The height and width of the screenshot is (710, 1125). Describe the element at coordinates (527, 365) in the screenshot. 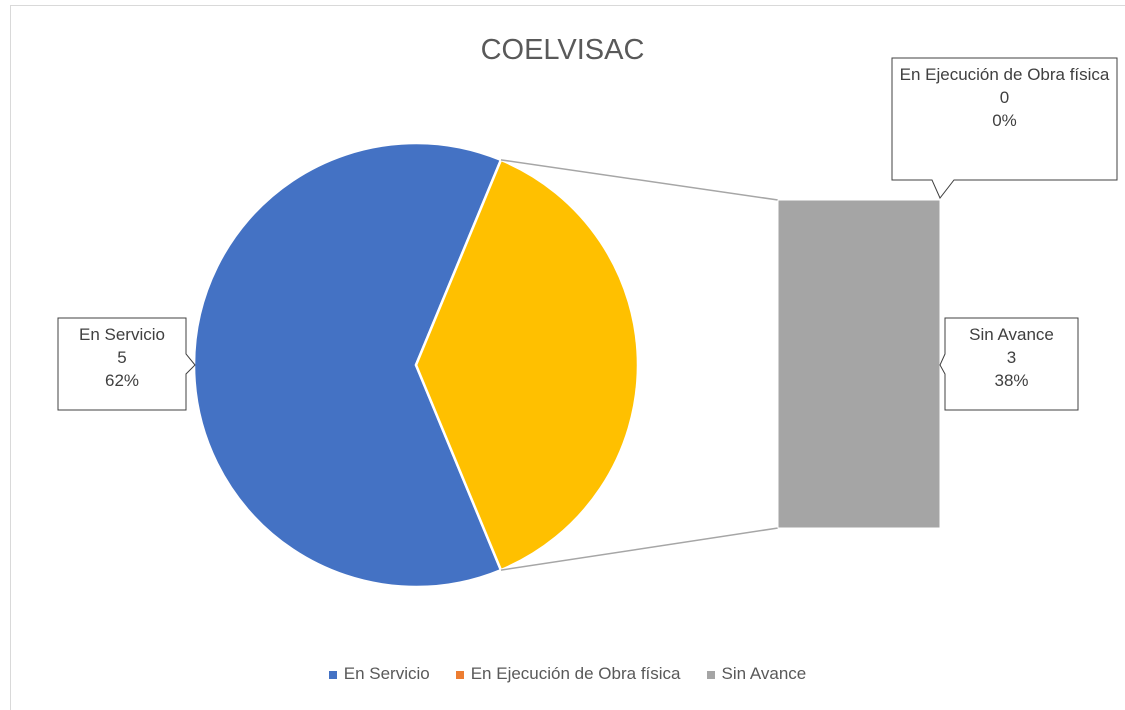

I see `pie-slice` at that location.